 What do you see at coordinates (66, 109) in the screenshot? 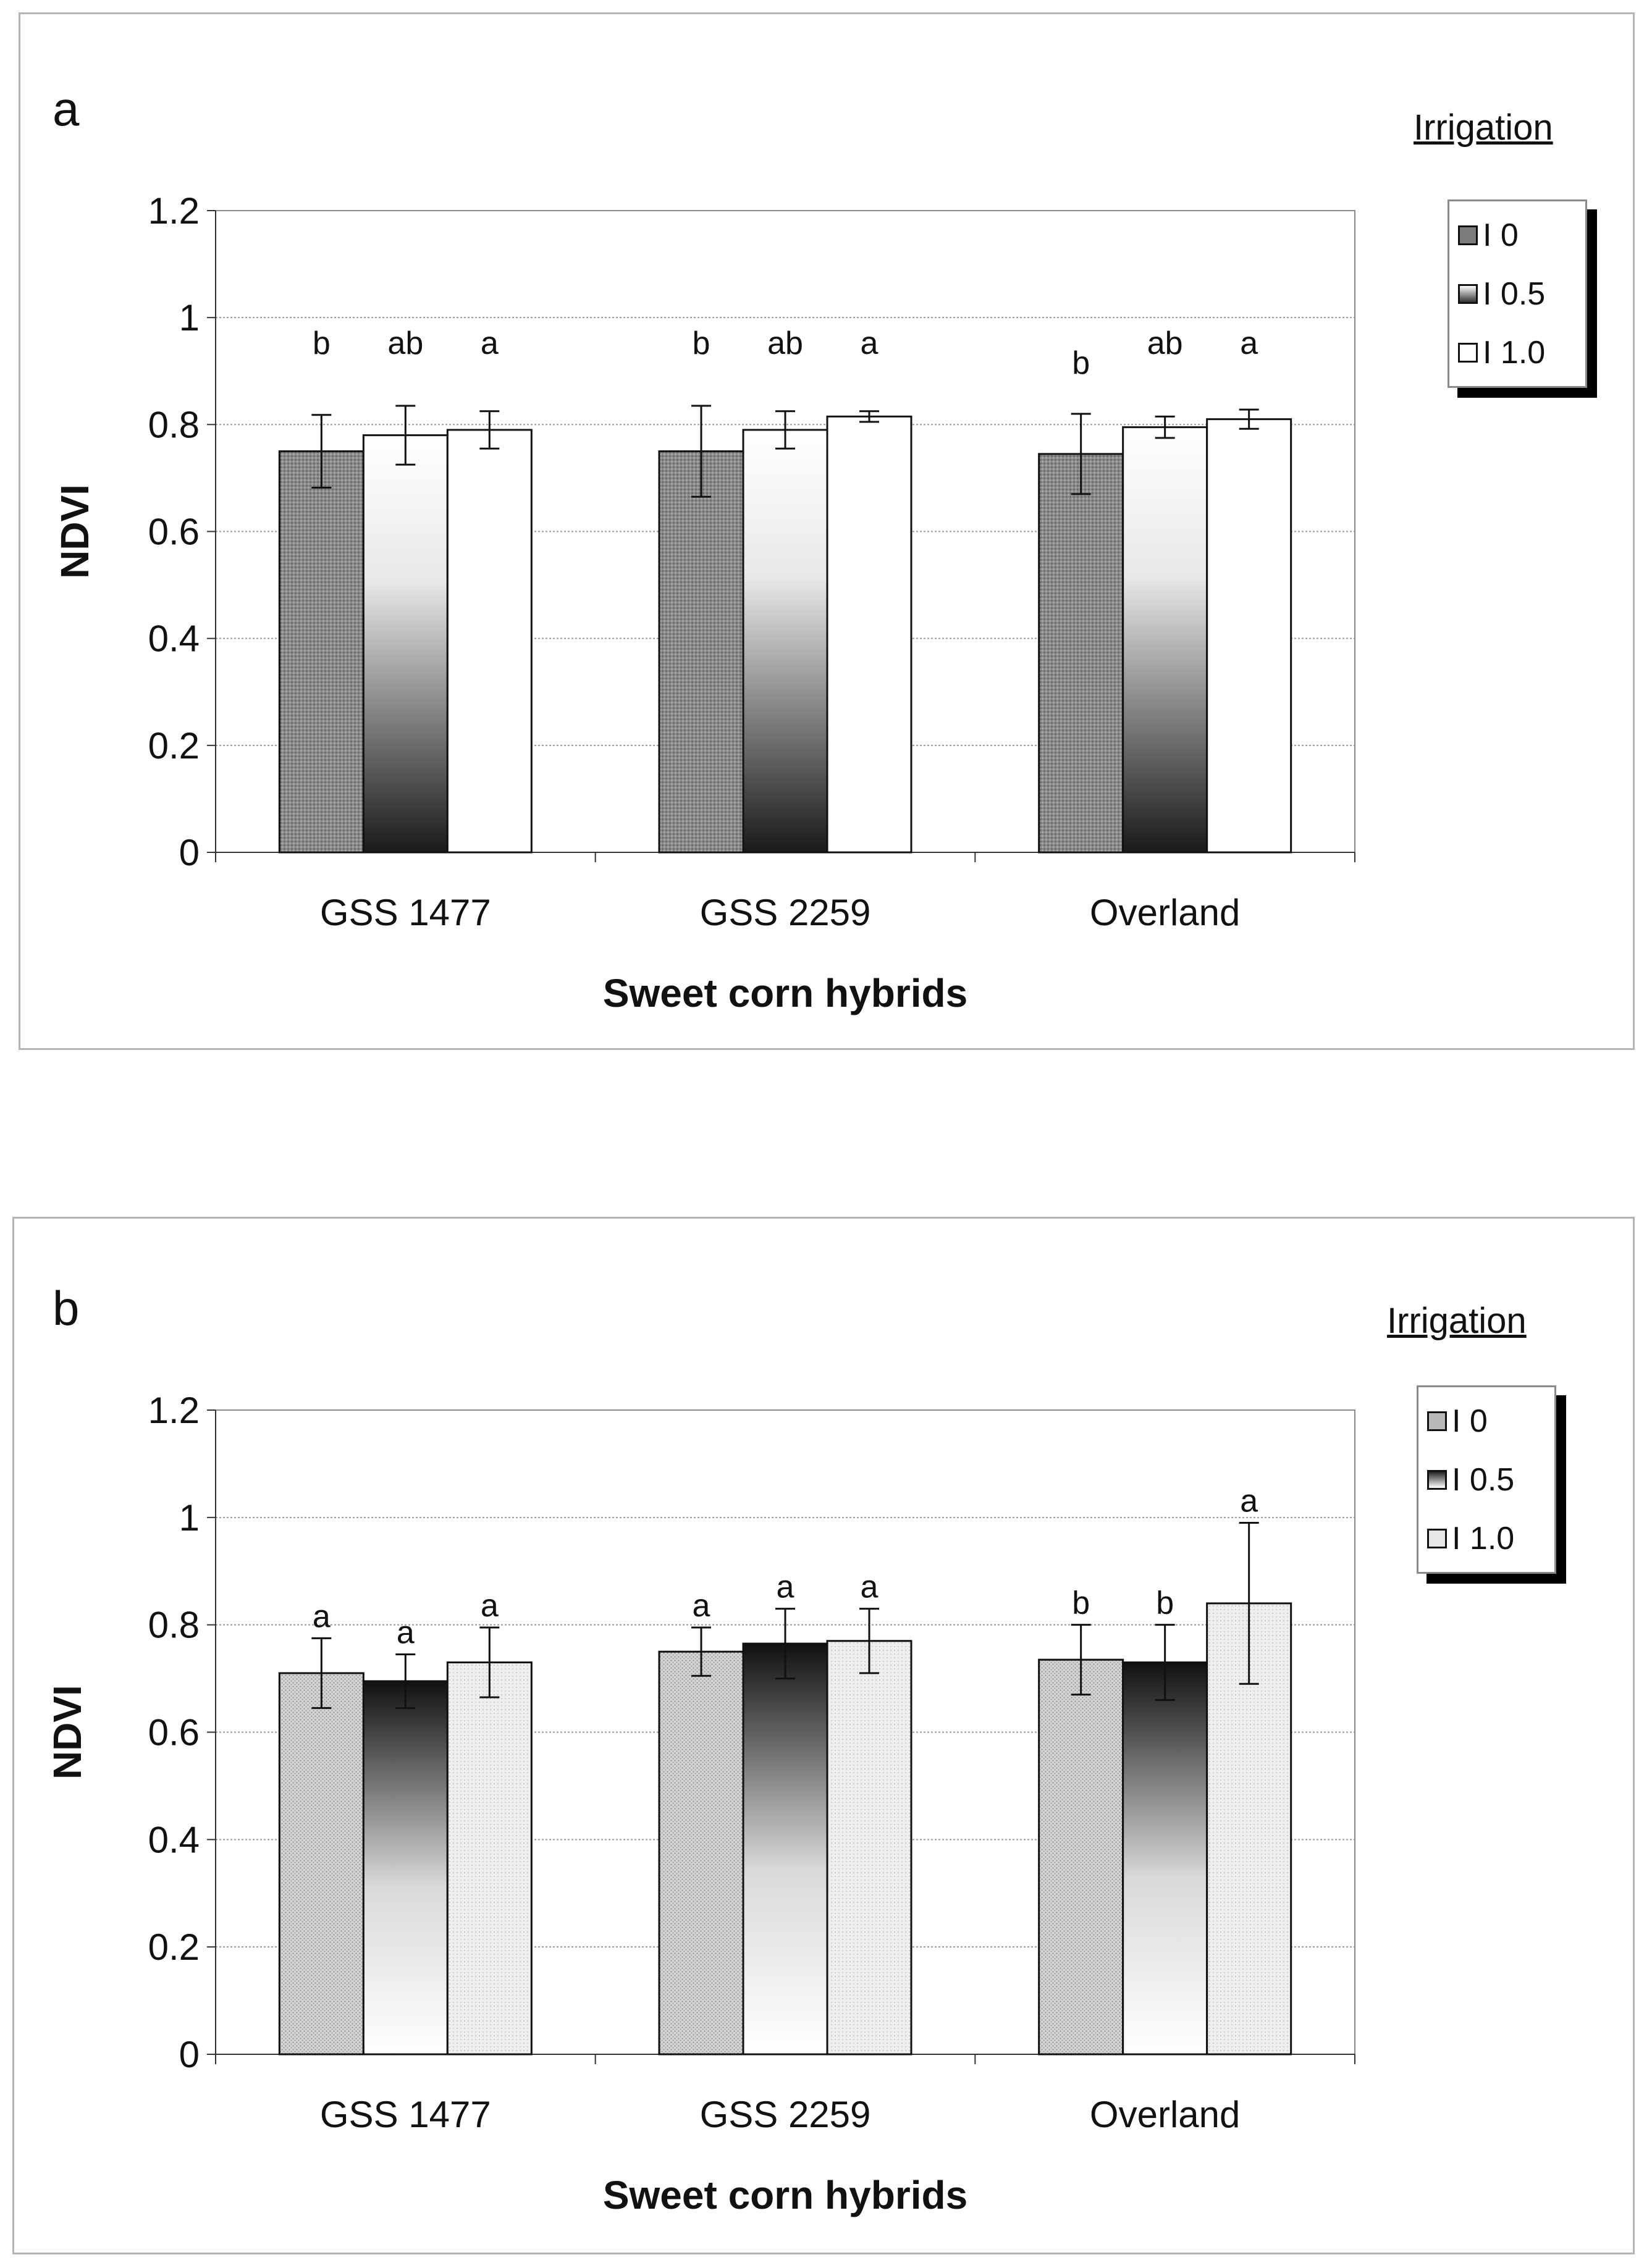
I see `panel-label: a` at bounding box center [66, 109].